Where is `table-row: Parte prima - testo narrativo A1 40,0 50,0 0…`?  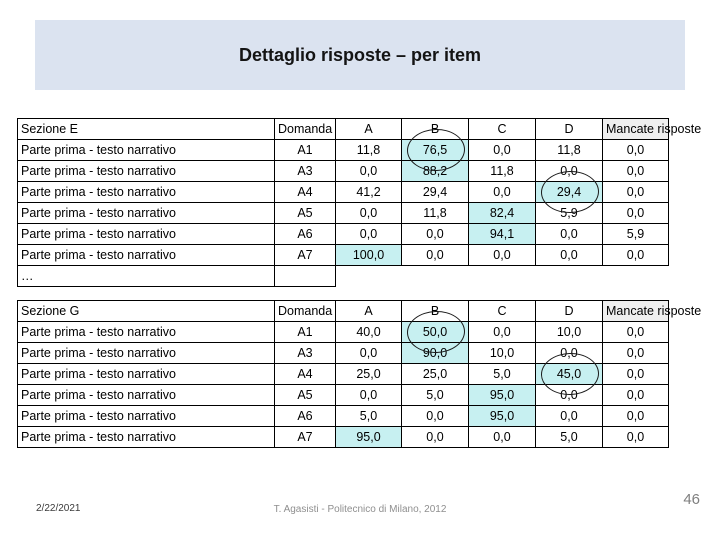
table-row: Parte prima - testo narrativo A1 40,0 50,0 0… is located at coordinates (343, 332).